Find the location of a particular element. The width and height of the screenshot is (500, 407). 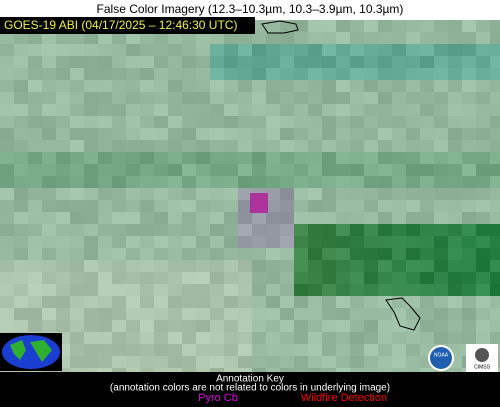

title-bar is located at coordinates (250, 10).